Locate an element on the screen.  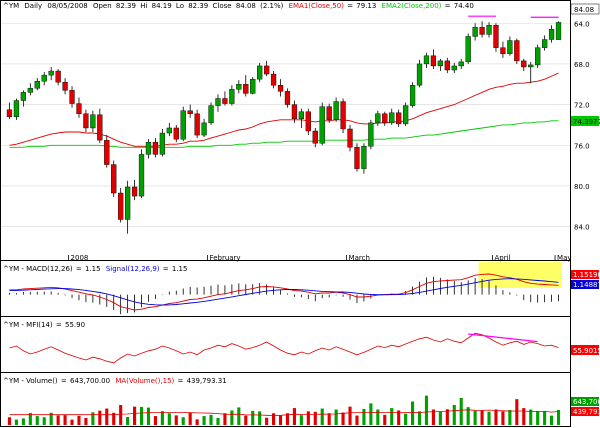
price-tag-box is located at coordinates (585, 9).